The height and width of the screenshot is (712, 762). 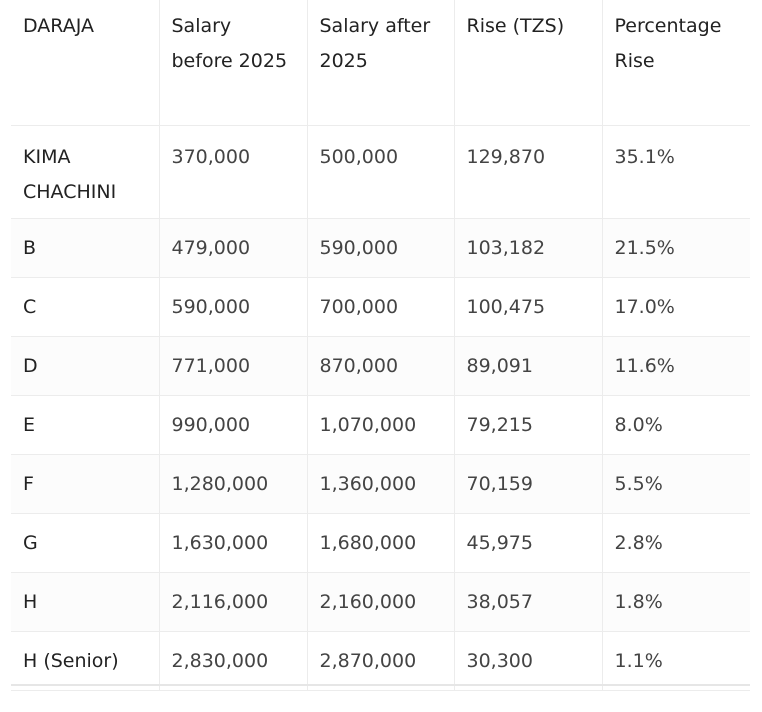 What do you see at coordinates (232, 172) in the screenshot?
I see `cell-before: 370,000` at bounding box center [232, 172].